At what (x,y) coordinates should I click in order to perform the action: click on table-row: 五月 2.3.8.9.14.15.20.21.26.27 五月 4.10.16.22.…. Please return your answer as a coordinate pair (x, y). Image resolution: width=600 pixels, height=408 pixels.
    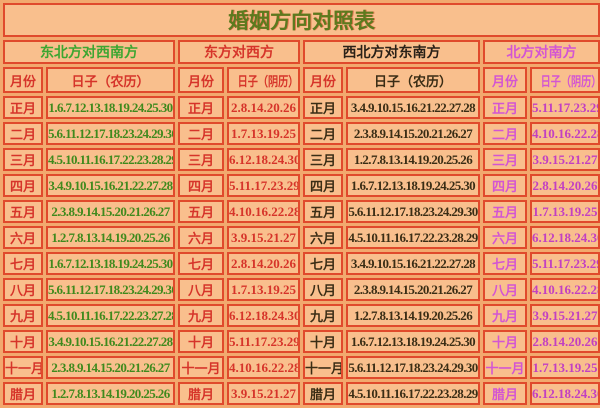
    Looking at the image, I should click on (301, 211).